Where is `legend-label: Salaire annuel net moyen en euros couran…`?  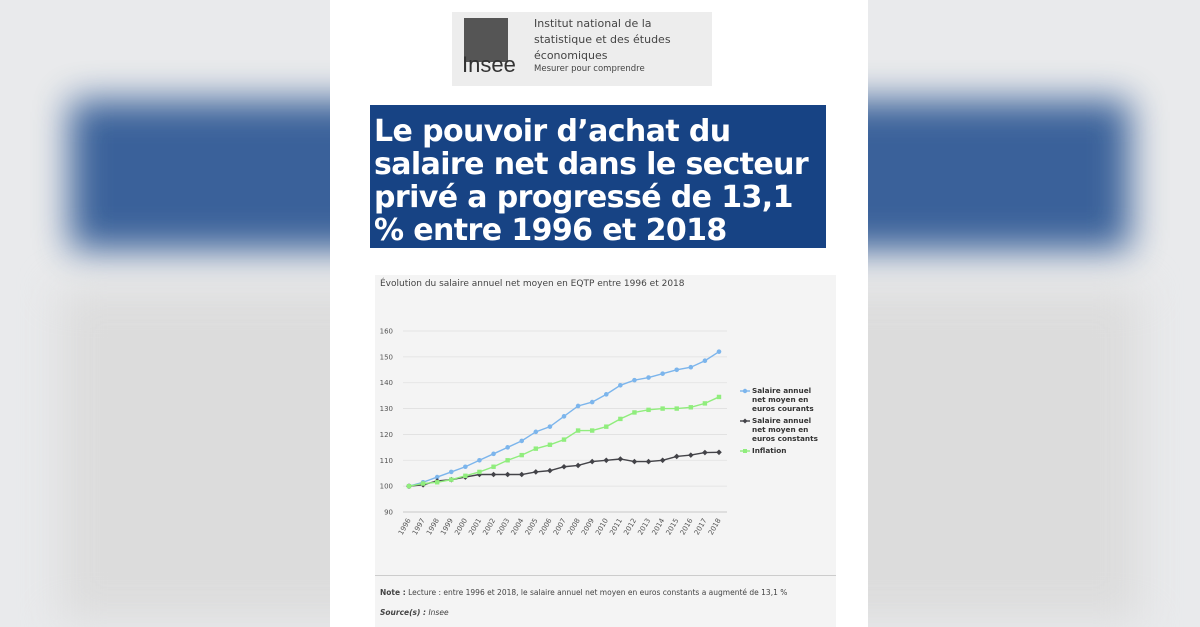
legend-label: Salaire annuel net moyen en euros couran… is located at coordinates (783, 399).